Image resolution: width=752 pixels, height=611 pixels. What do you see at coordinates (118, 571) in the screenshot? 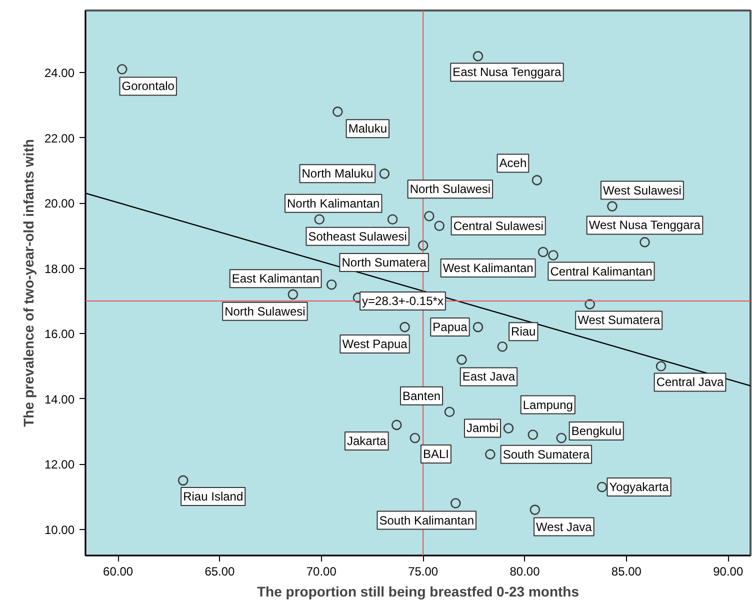
I see `x-tick-label: 60.00` at bounding box center [118, 571].